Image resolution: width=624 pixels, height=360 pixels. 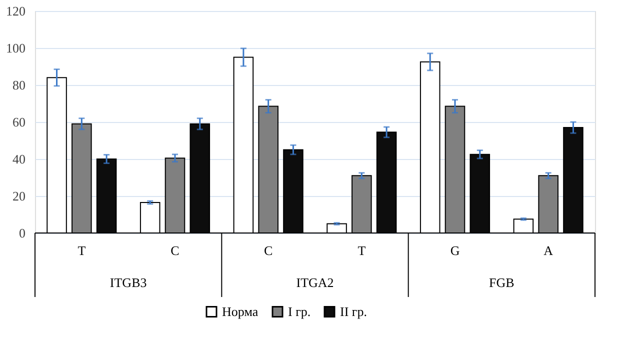 I want to click on legend-label: II гр., so click(x=353, y=311).